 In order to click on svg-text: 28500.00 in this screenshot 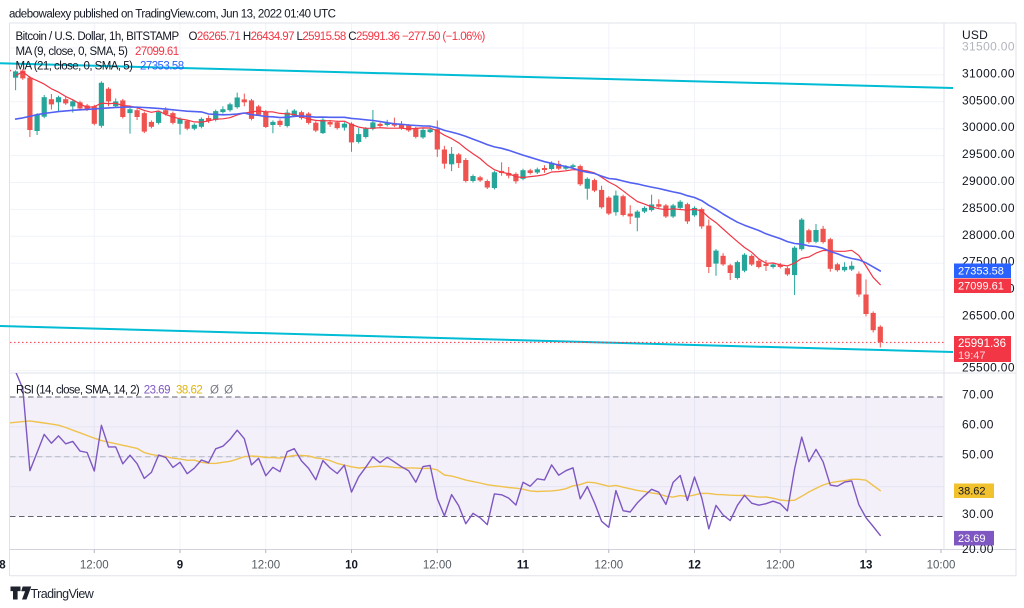, I will do `click(988, 208)`.